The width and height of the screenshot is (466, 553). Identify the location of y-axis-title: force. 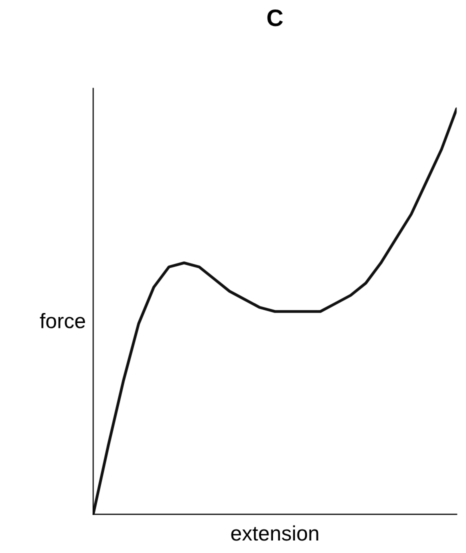
(63, 320).